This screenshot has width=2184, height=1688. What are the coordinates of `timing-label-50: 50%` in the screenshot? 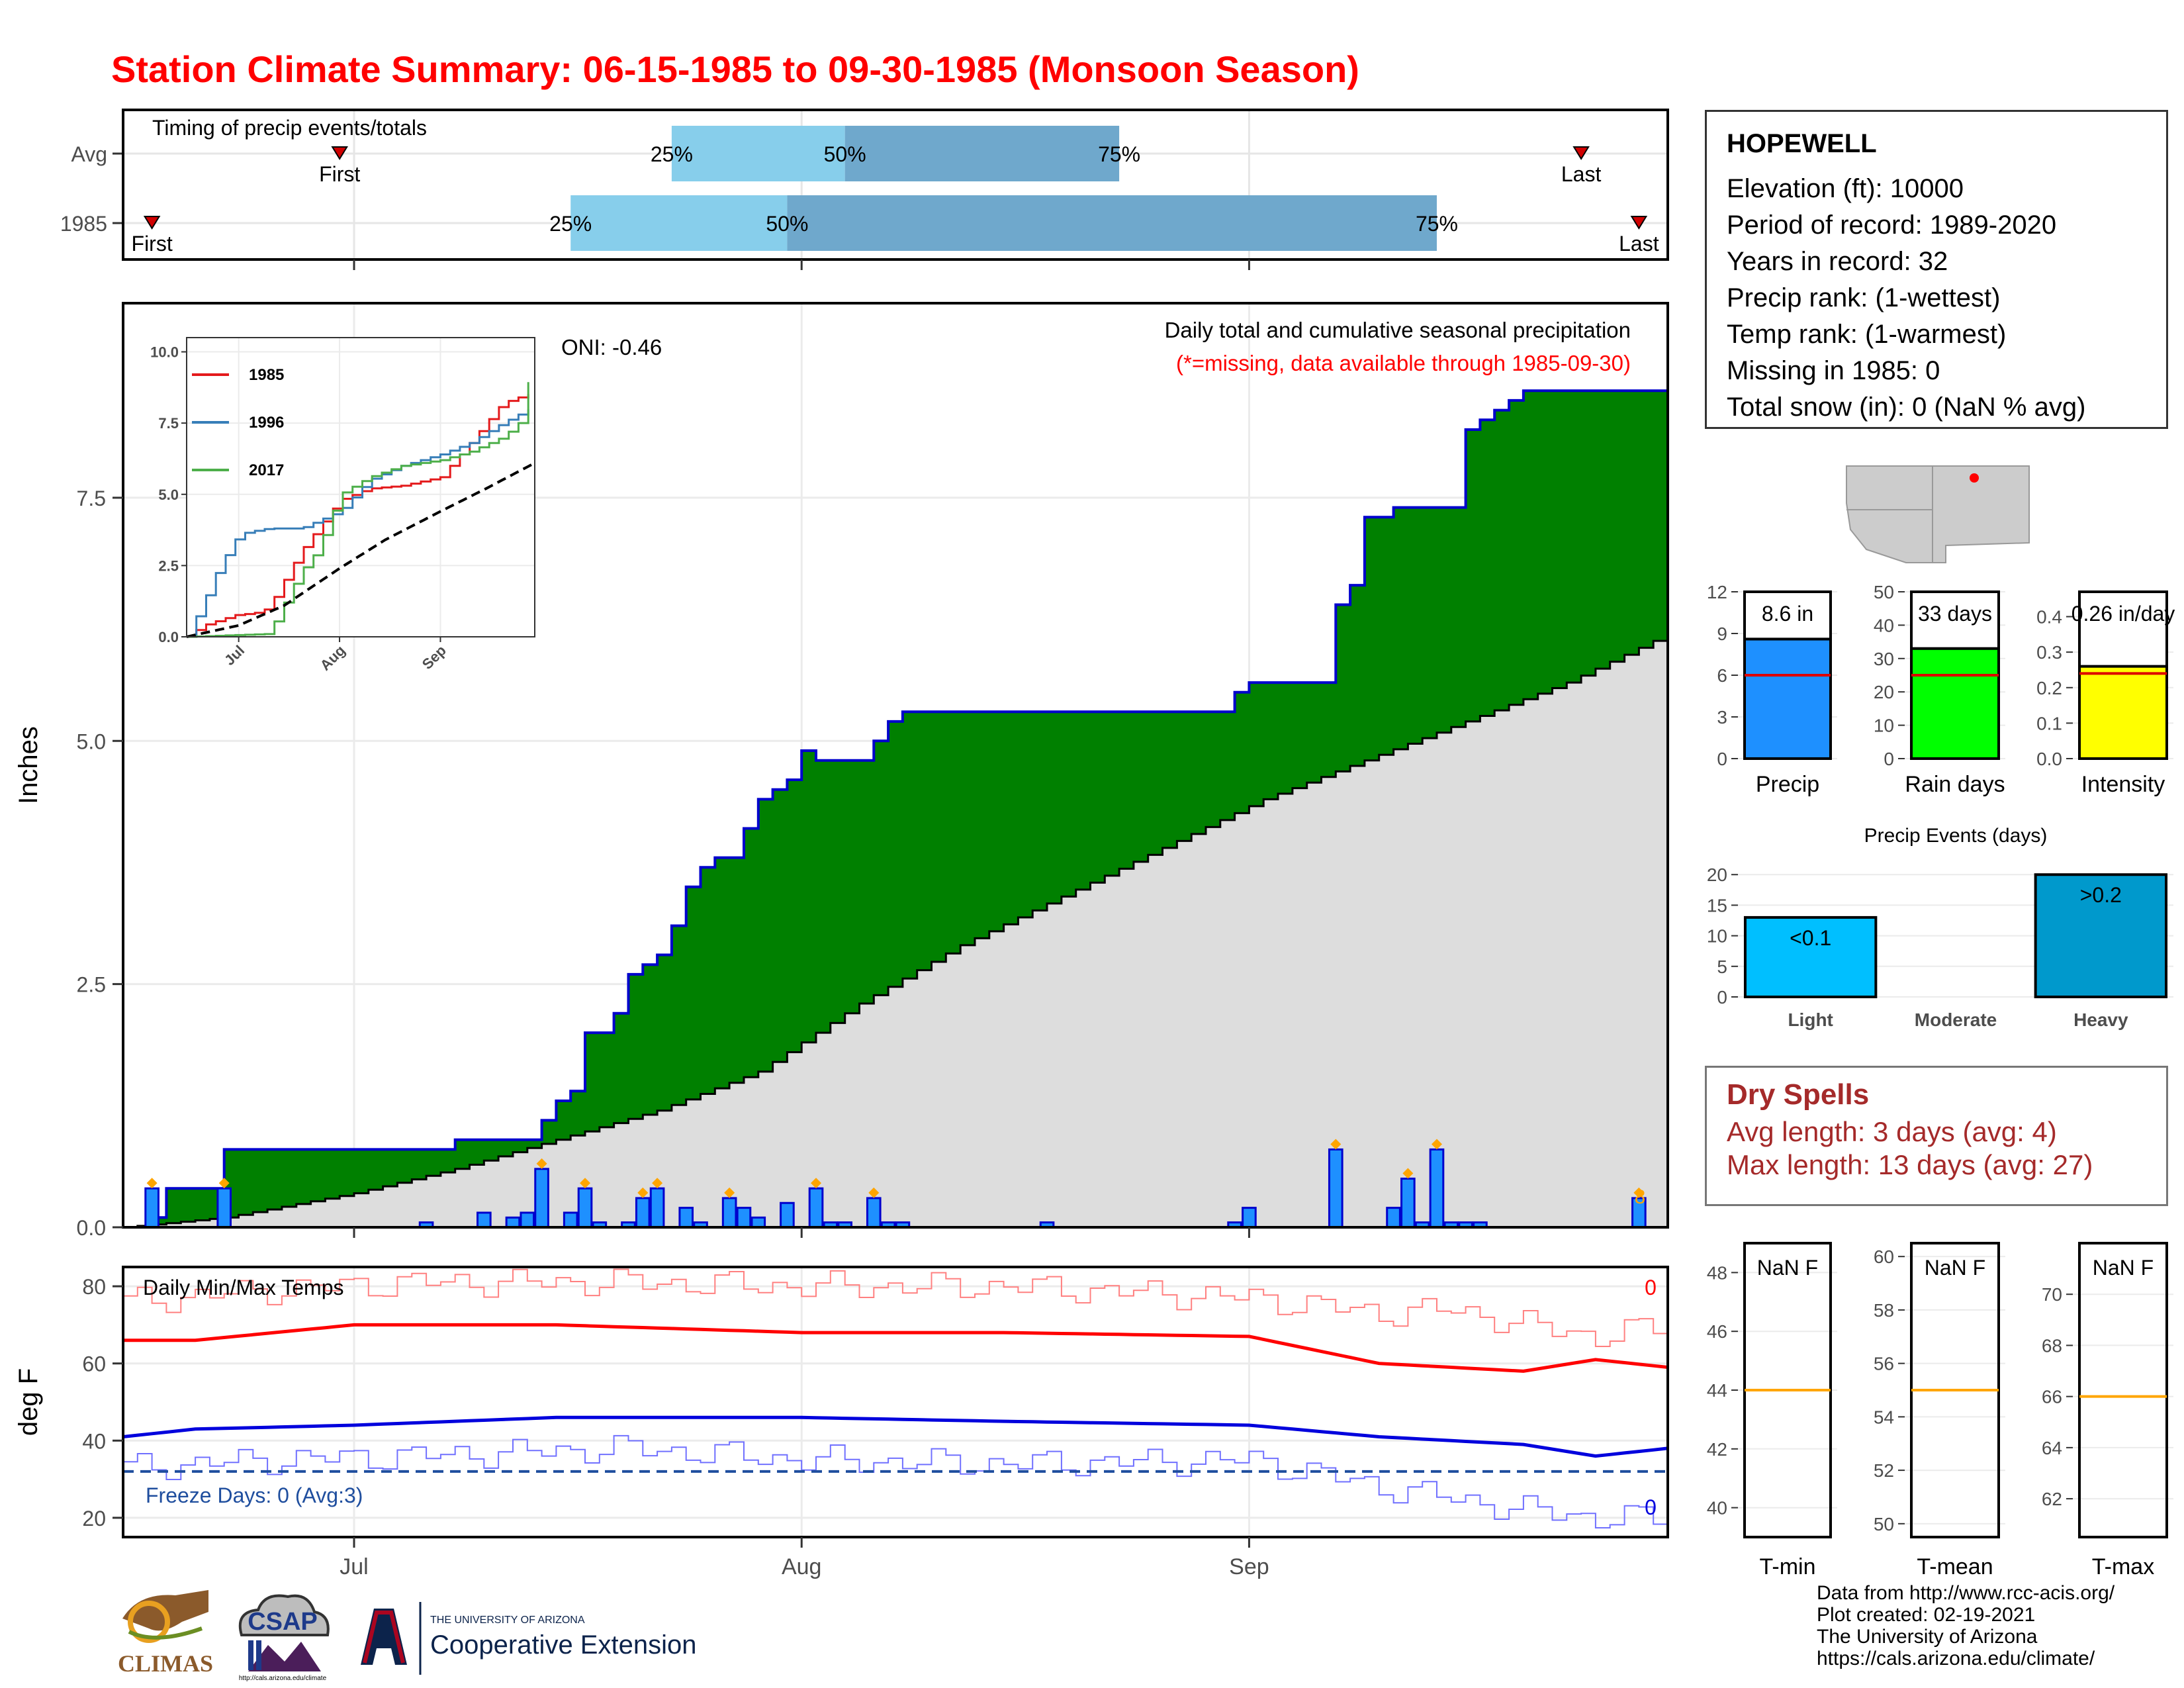 It's located at (787, 224).